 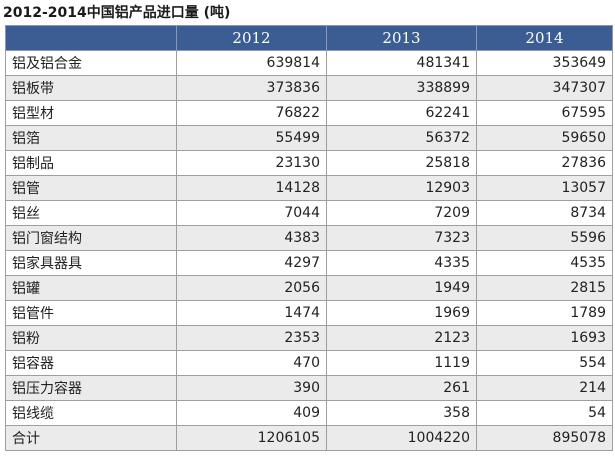 What do you see at coordinates (91, 263) in the screenshot?
I see `product-name-cell: 铝家具器具` at bounding box center [91, 263].